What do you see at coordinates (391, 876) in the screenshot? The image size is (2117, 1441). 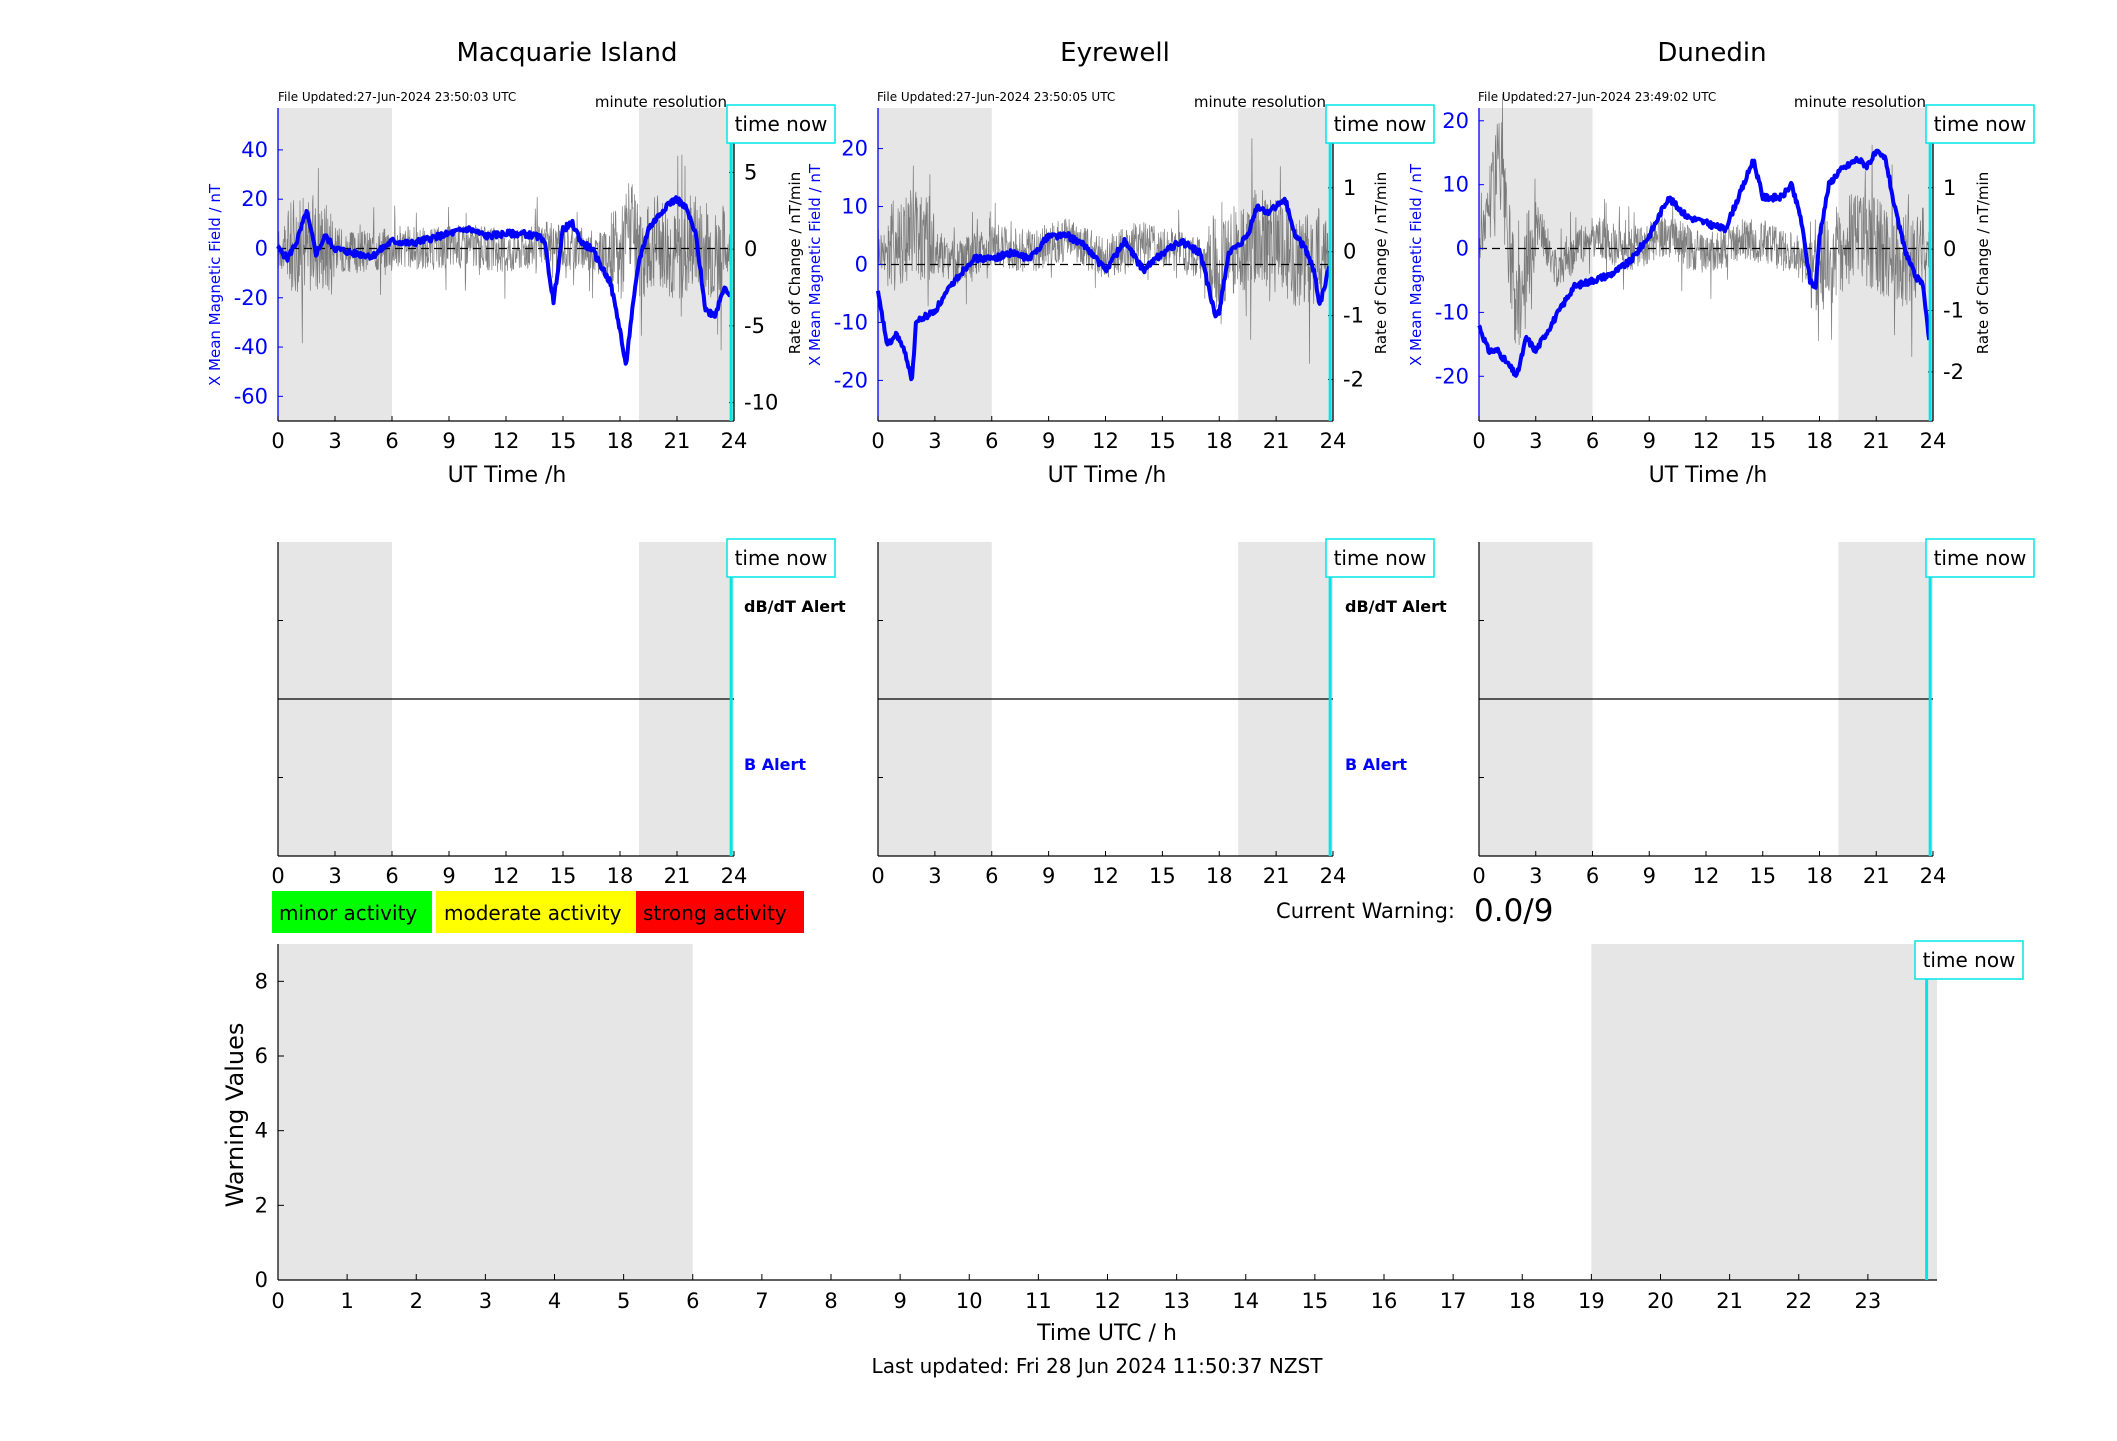 I see `alert-macquarie-xtick-label: 6` at bounding box center [391, 876].